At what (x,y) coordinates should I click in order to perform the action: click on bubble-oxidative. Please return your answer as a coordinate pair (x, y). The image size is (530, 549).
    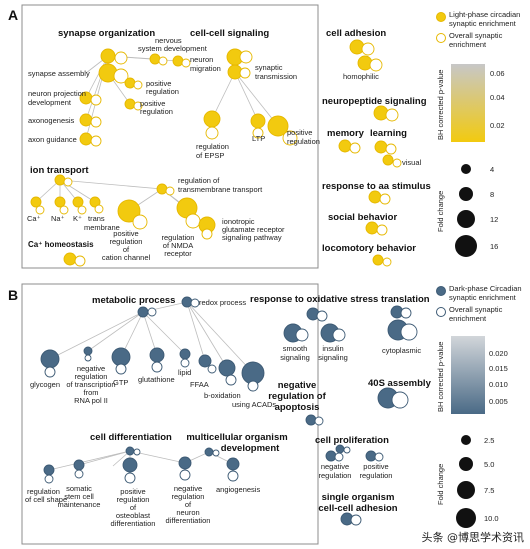
    Looking at the image, I should click on (317, 314).